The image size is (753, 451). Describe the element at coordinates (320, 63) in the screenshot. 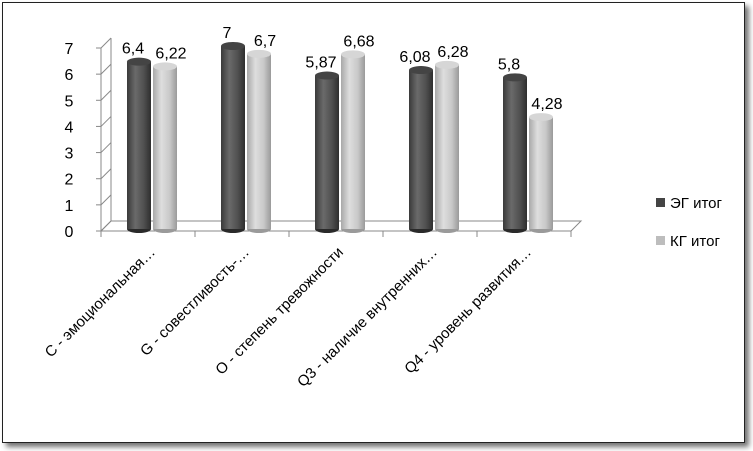

I see `data-label: 5,87` at that location.